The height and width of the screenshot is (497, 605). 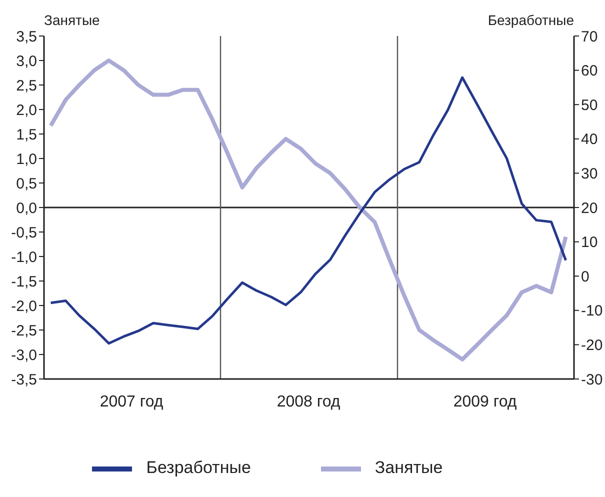 What do you see at coordinates (408, 468) in the screenshot?
I see `legend-label: Занятые` at bounding box center [408, 468].